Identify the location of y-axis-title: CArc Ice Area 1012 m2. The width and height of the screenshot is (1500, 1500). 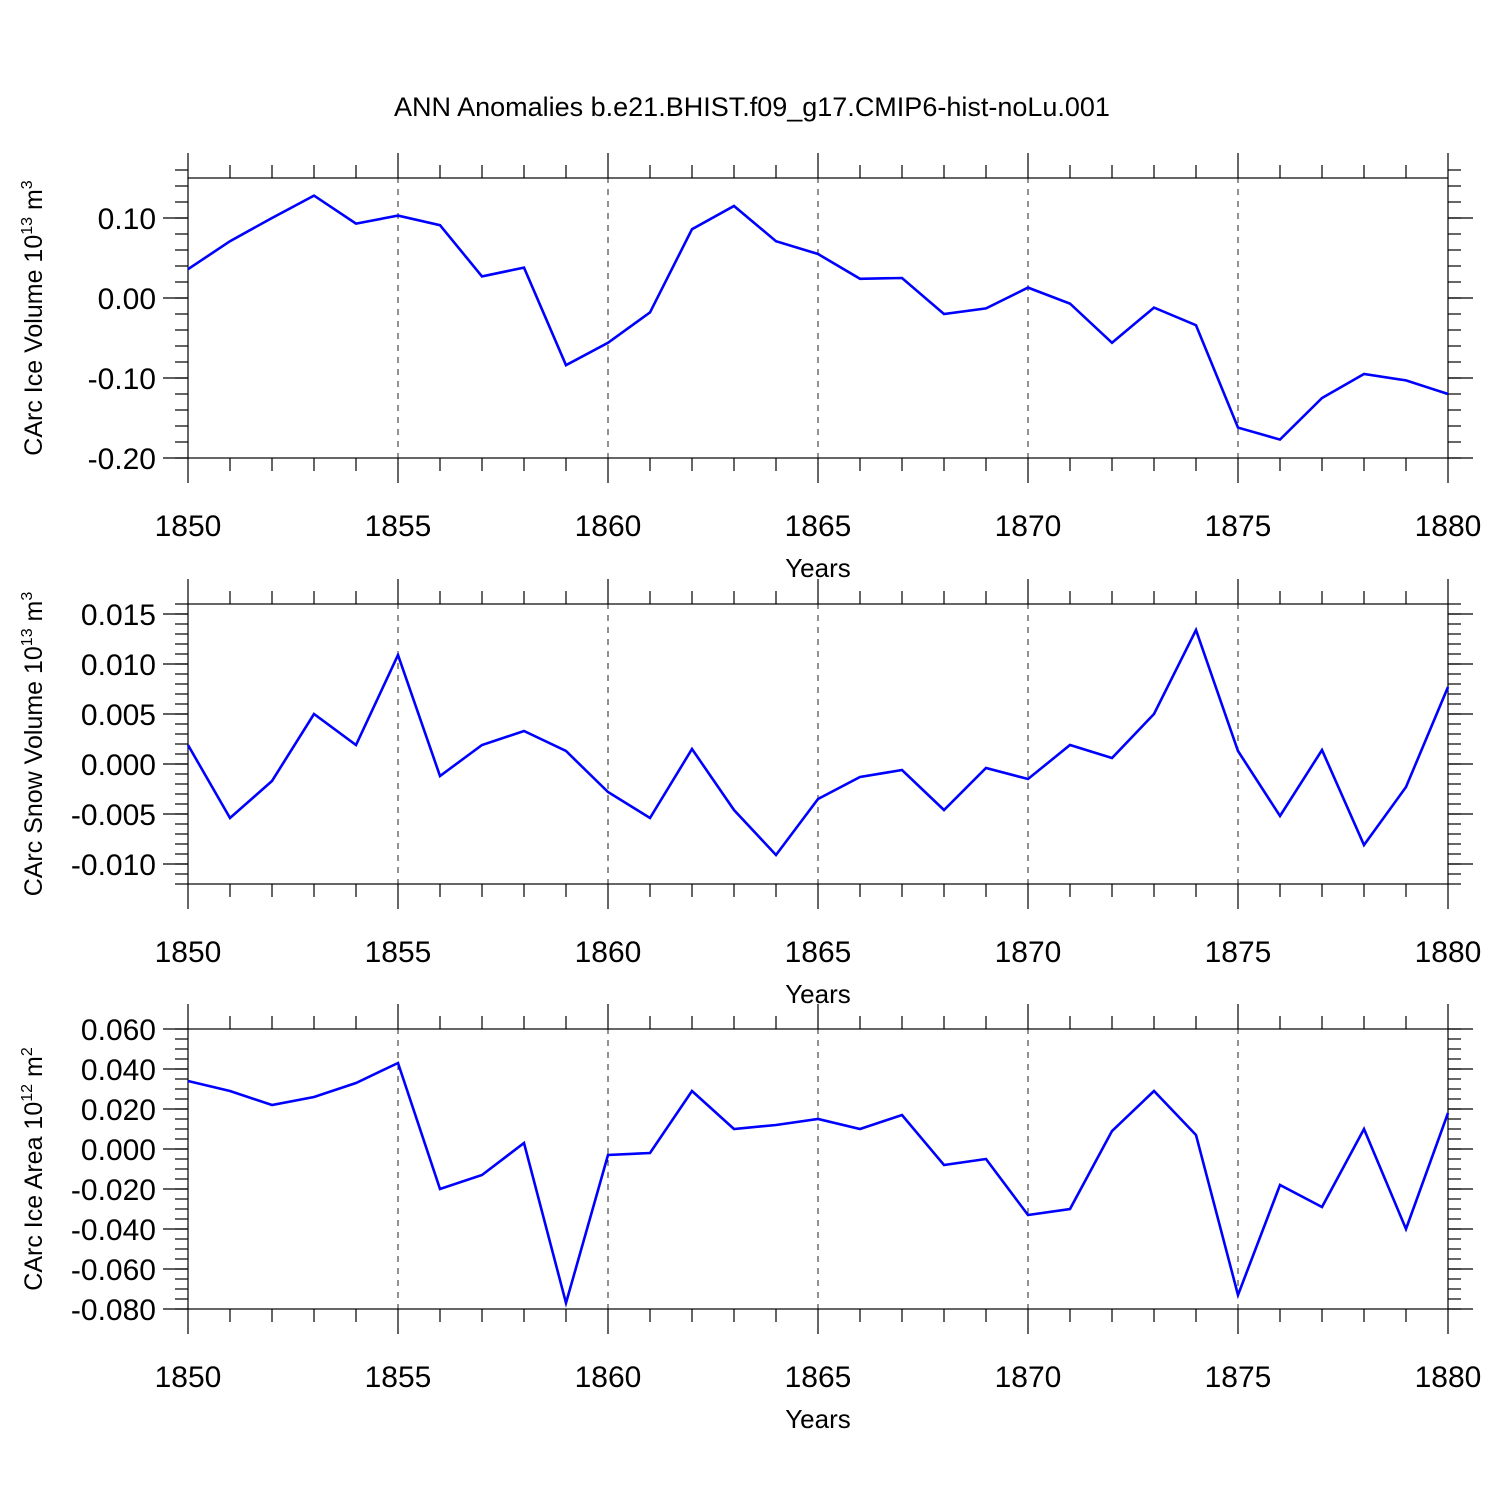
(33, 1169).